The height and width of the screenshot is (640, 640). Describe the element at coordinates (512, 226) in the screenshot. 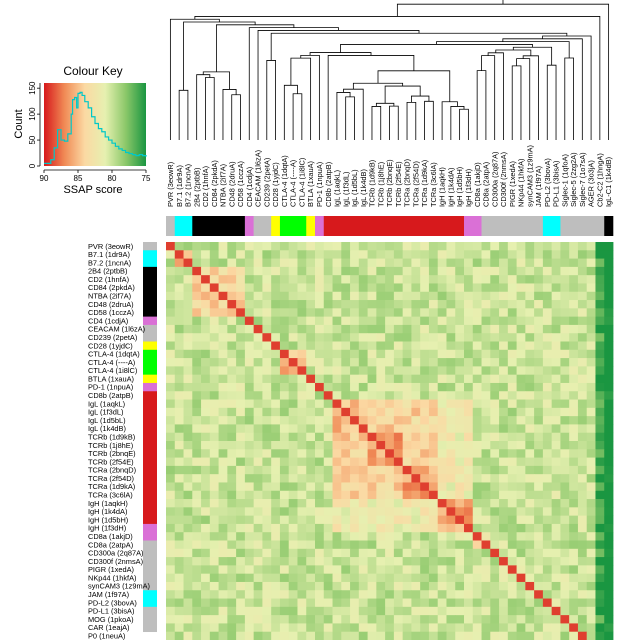

I see `column-group-color` at that location.